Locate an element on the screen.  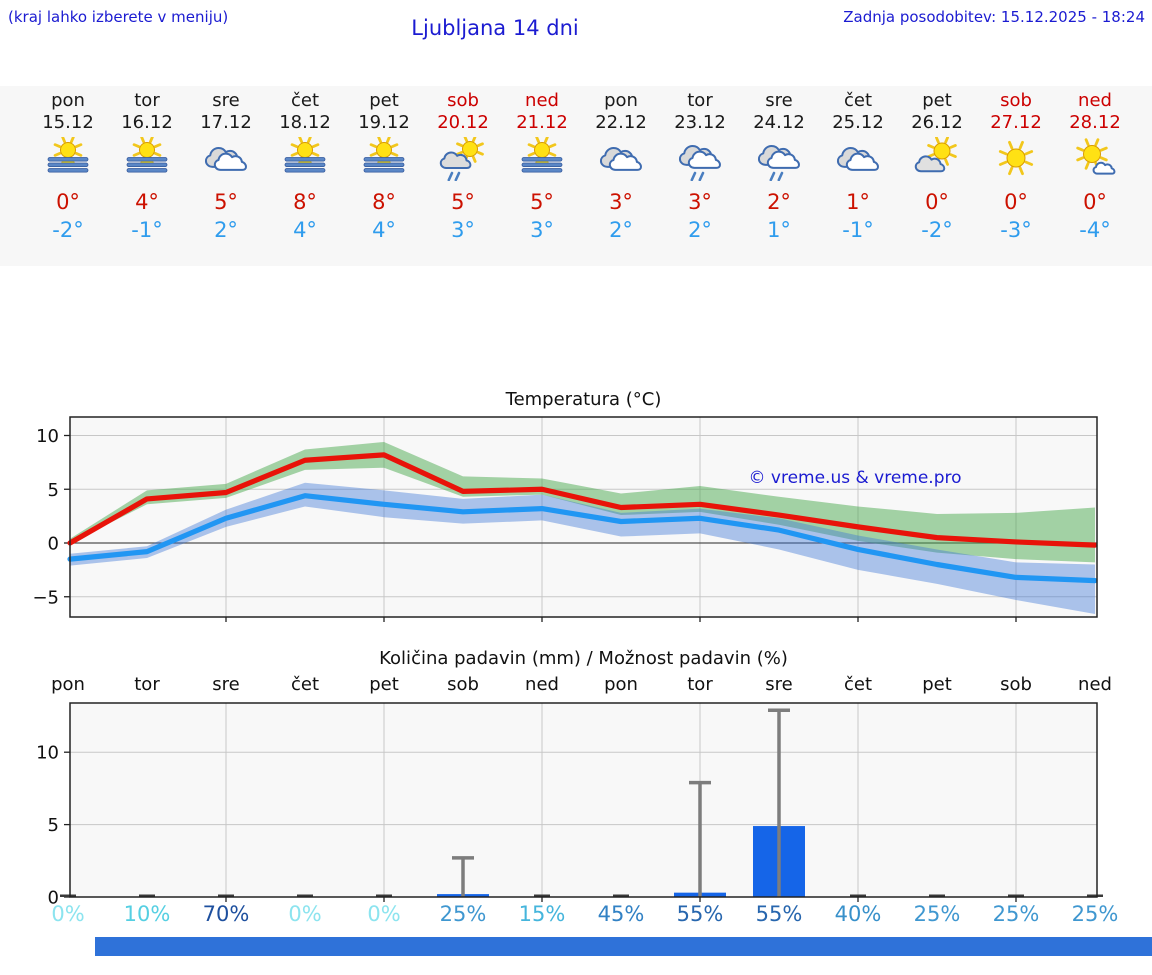
precip-probability-label: 40% is located at coordinates (858, 914).